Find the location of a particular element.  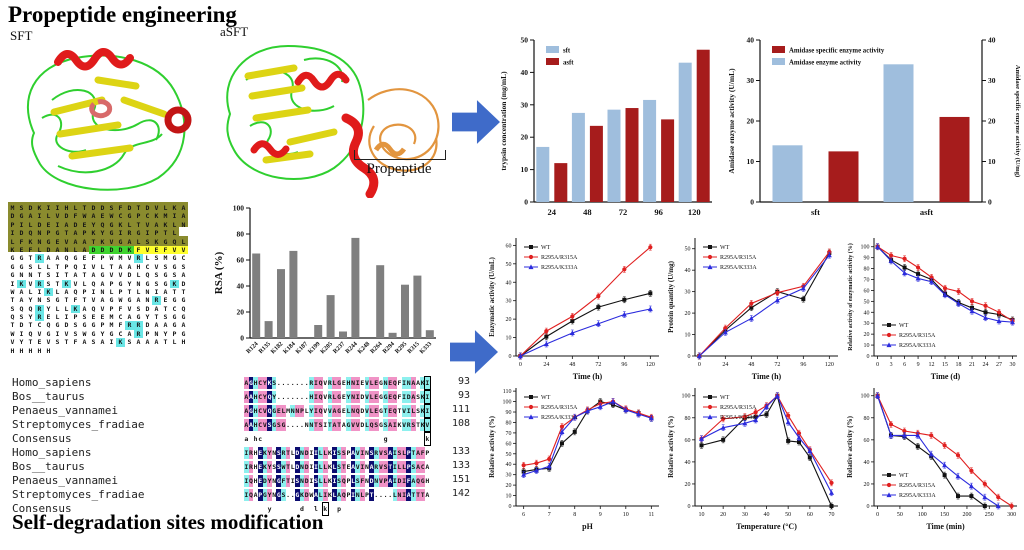

svg-text: 300 is located at coordinates (1011, 515).